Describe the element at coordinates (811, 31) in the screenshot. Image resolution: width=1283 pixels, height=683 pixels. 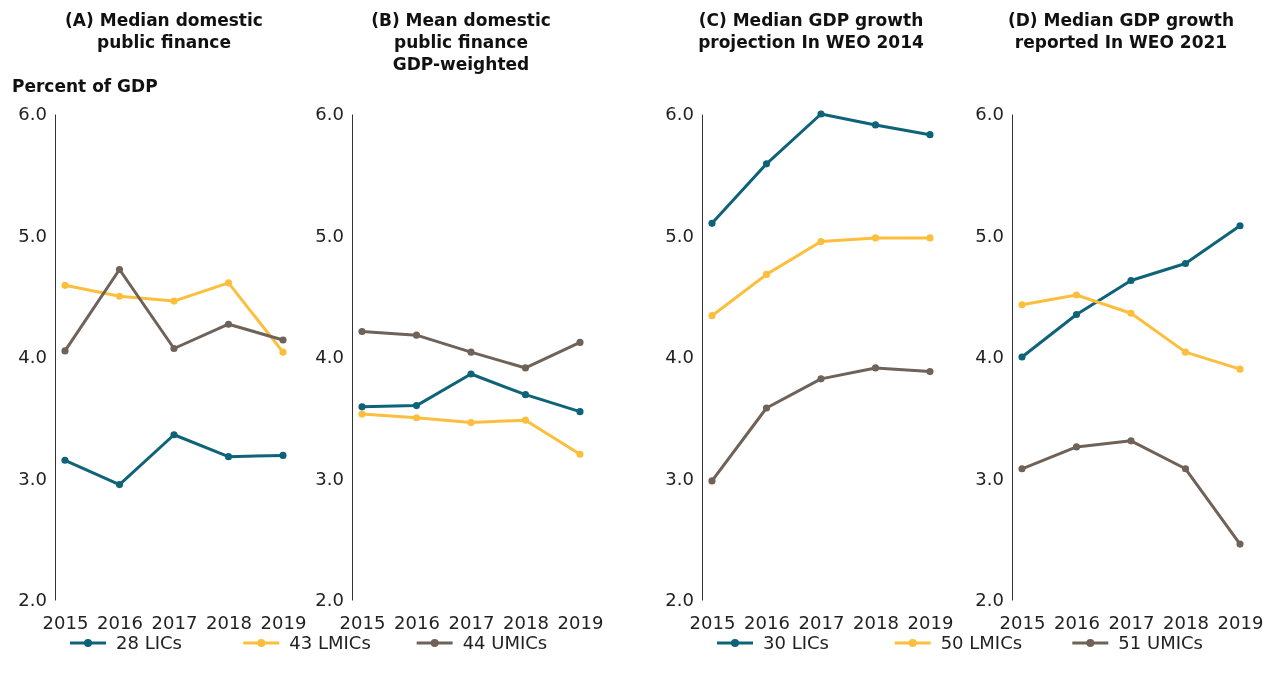
I see `chart-title: (C) Median GDP growth projection In WEO 2014` at that location.